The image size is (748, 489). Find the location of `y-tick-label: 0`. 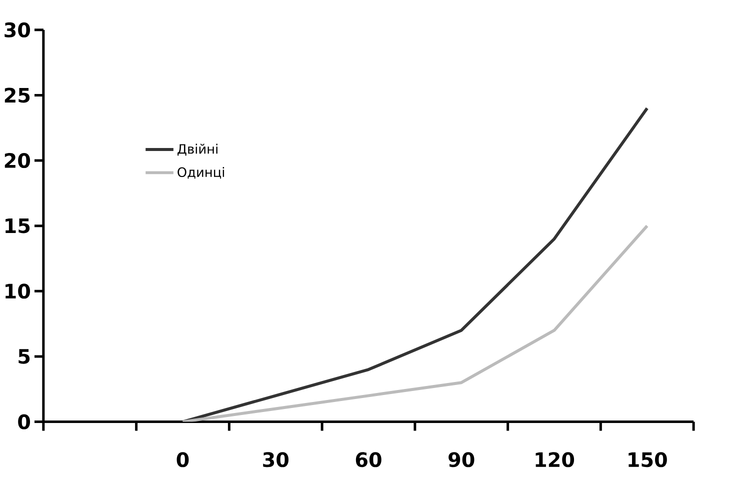

y-tick-label: 0 is located at coordinates (24, 422).